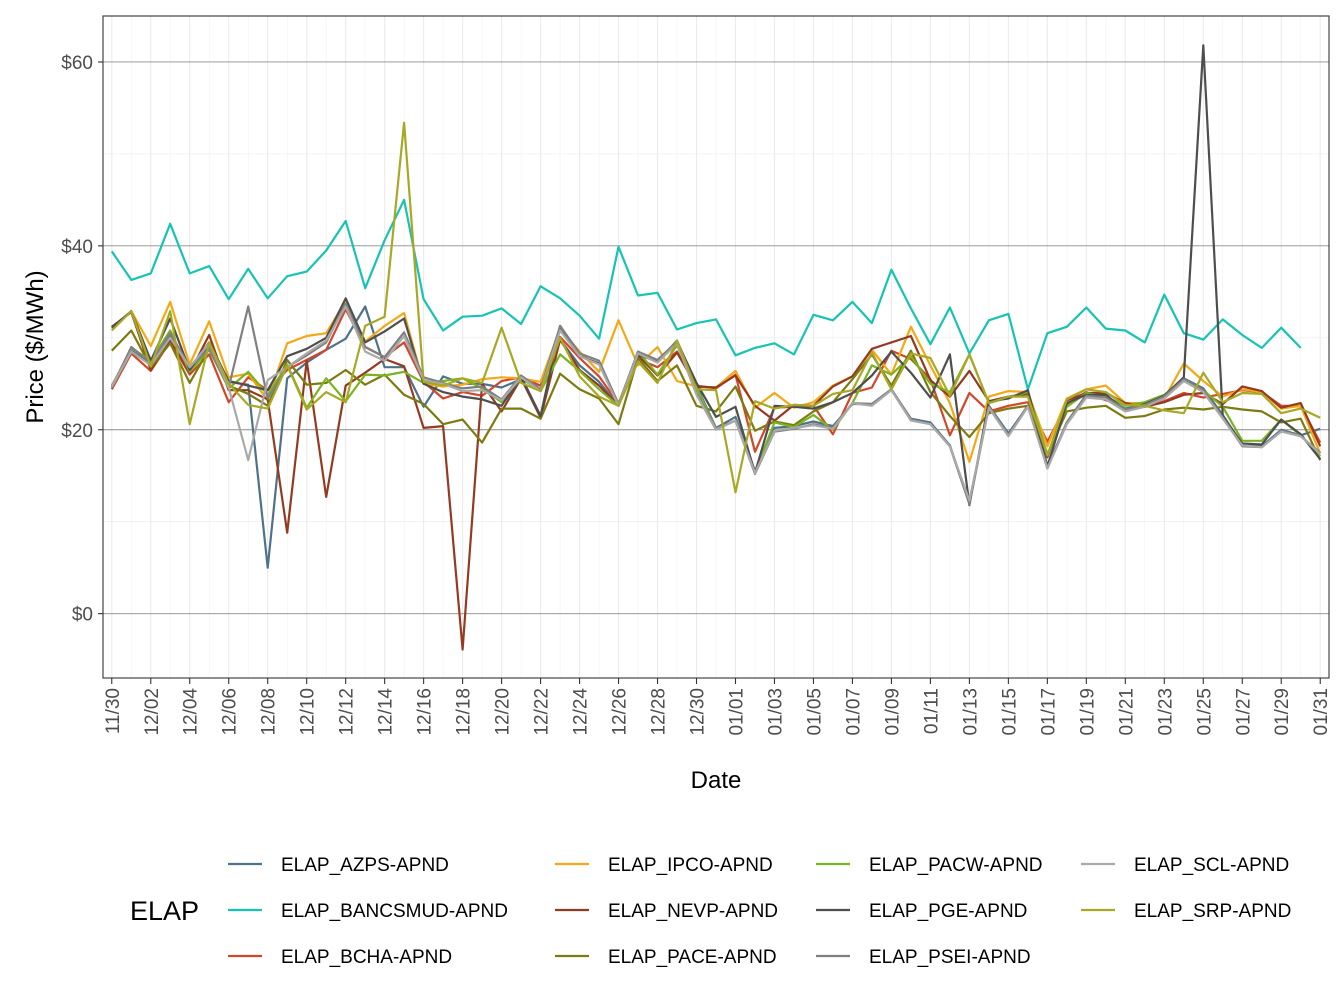  Describe the element at coordinates (698, 712) in the screenshot. I see `x-tick-label: 12/30` at that location.